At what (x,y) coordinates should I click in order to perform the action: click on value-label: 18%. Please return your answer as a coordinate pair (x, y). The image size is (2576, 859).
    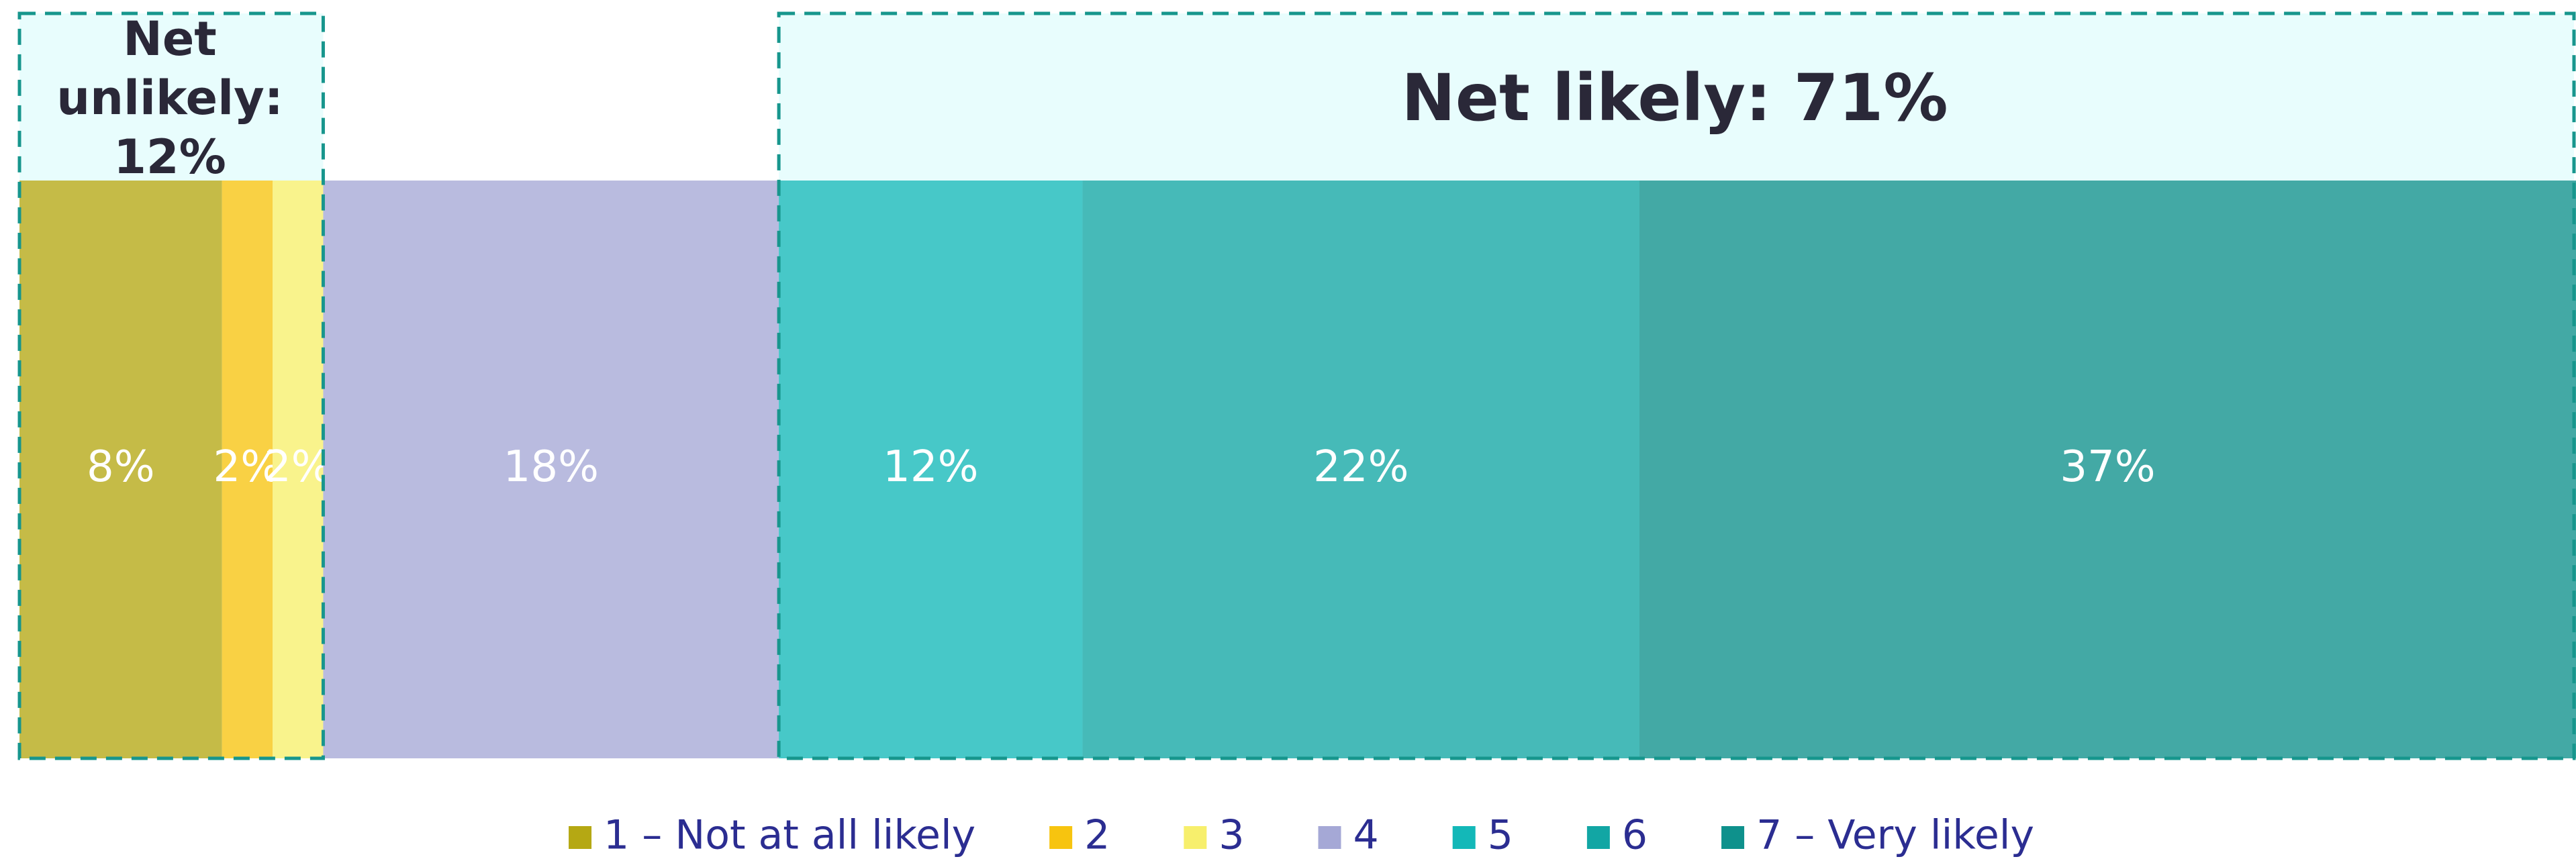
    Looking at the image, I should click on (551, 467).